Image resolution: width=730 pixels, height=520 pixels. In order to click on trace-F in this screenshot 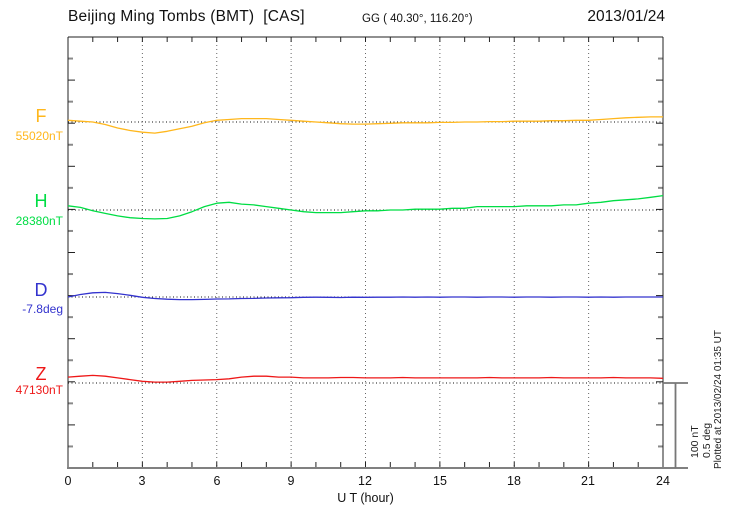, I will do `click(365, 125)`.